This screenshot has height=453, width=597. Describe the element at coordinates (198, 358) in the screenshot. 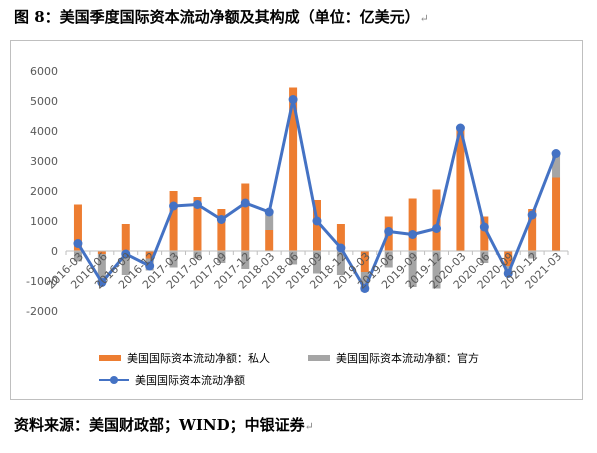

I see `legend-label-private: 美国国际资本流动净额：私人` at that location.